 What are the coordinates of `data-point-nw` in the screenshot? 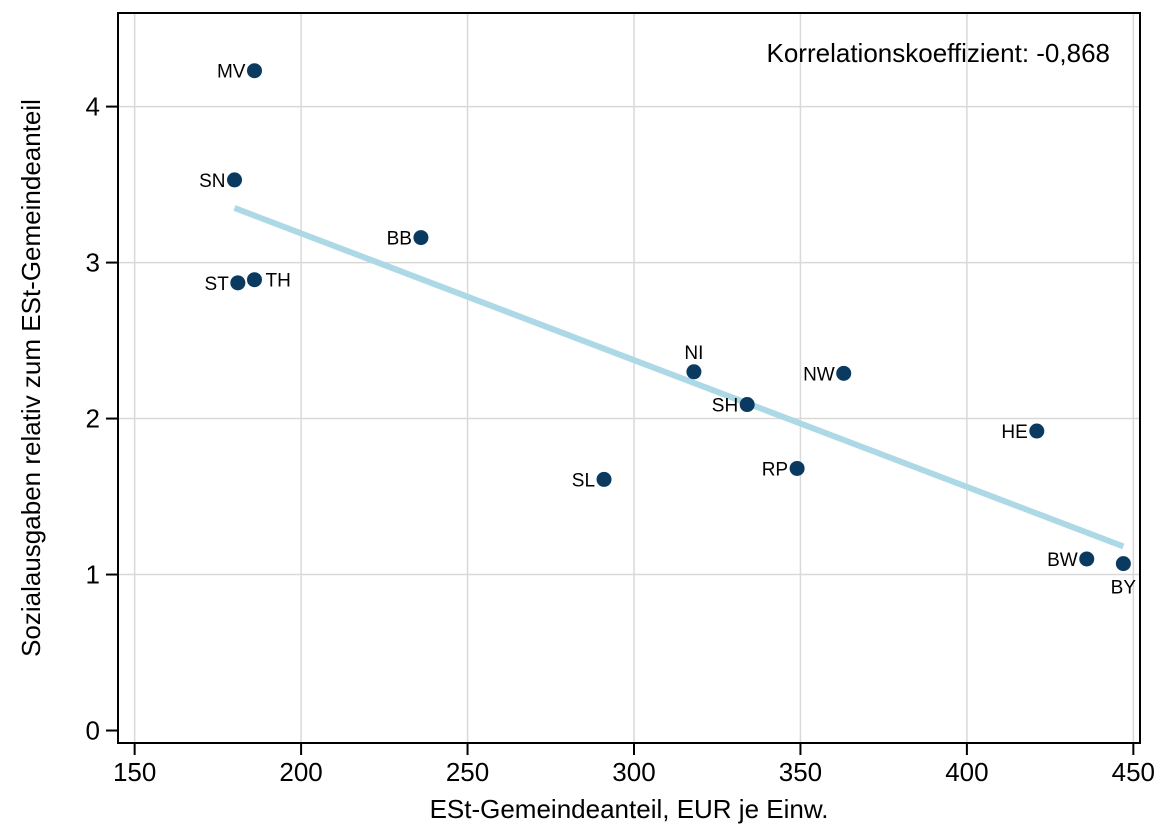 It's located at (844, 373).